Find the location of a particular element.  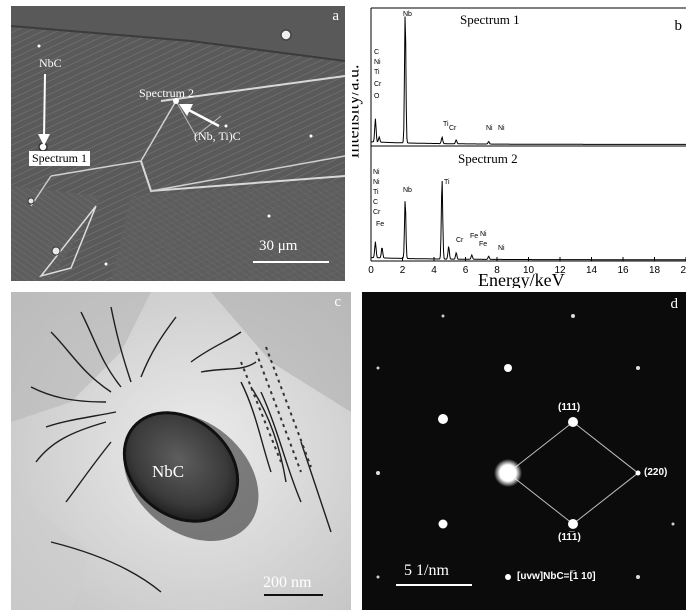

spectrum1-title: Spectrum 1 is located at coordinates (490, 19).